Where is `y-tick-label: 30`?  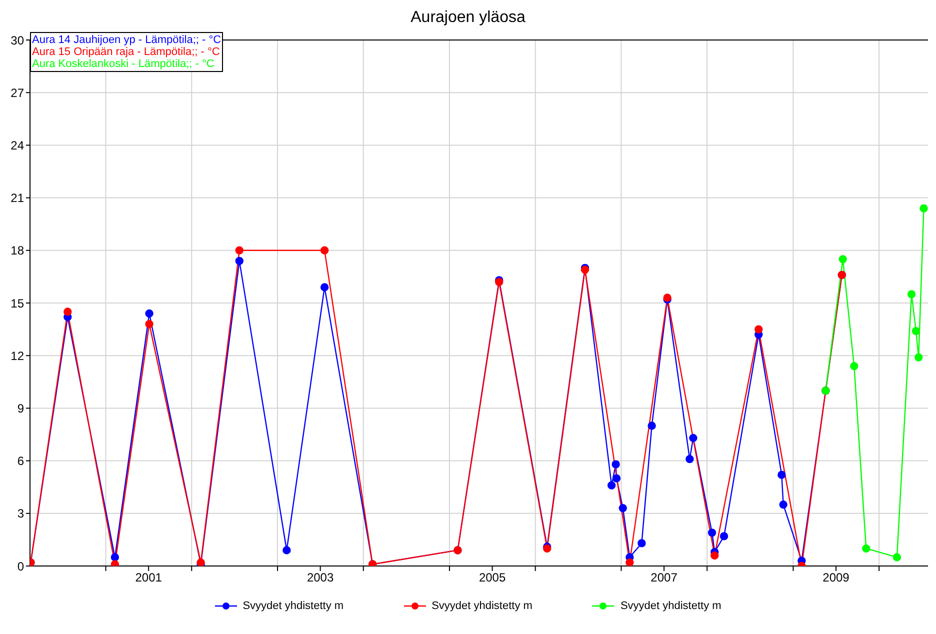
y-tick-label: 30 is located at coordinates (17, 40).